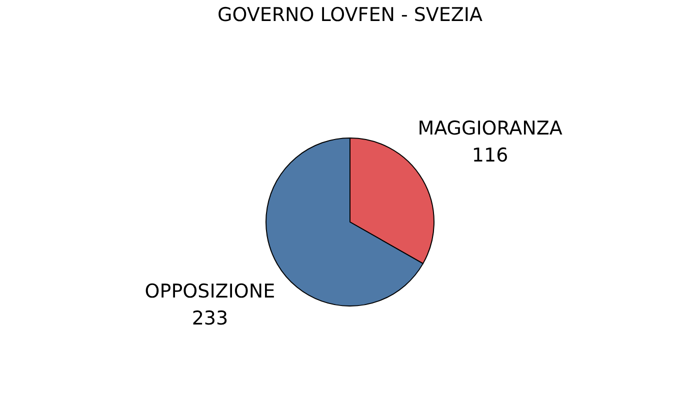 The height and width of the screenshot is (400, 700). What do you see at coordinates (350, 15) in the screenshot?
I see `chart-title: GOVERNO LOVFEN - SVEZIA` at bounding box center [350, 15].